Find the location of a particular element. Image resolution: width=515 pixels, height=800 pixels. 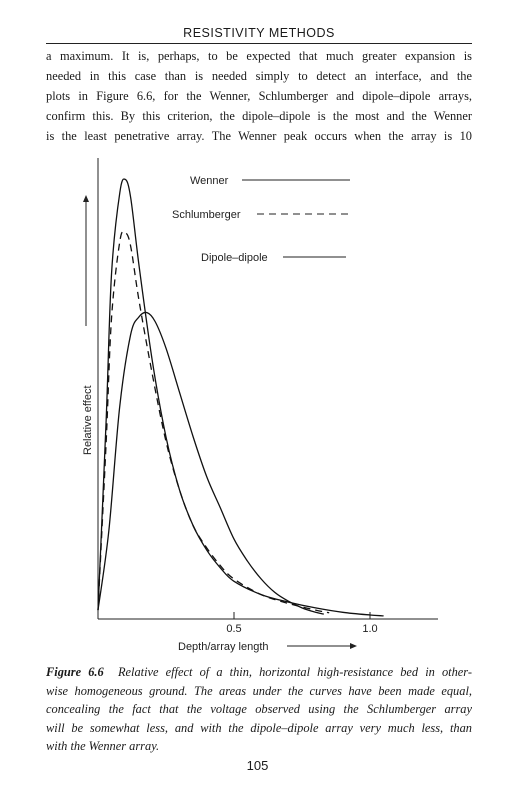

legend-label: Schlumberger is located at coordinates (206, 215).